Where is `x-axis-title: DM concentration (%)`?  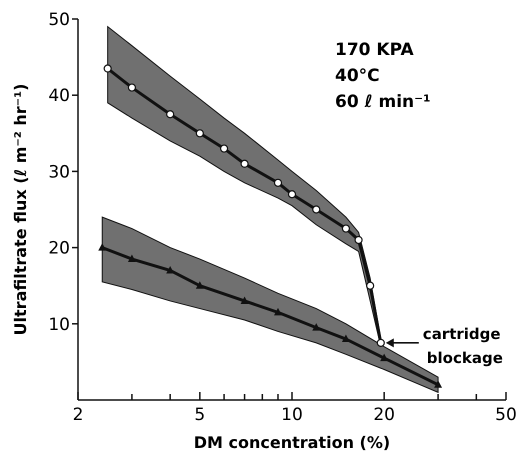 x-axis-title: DM concentration (%) is located at coordinates (292, 442).